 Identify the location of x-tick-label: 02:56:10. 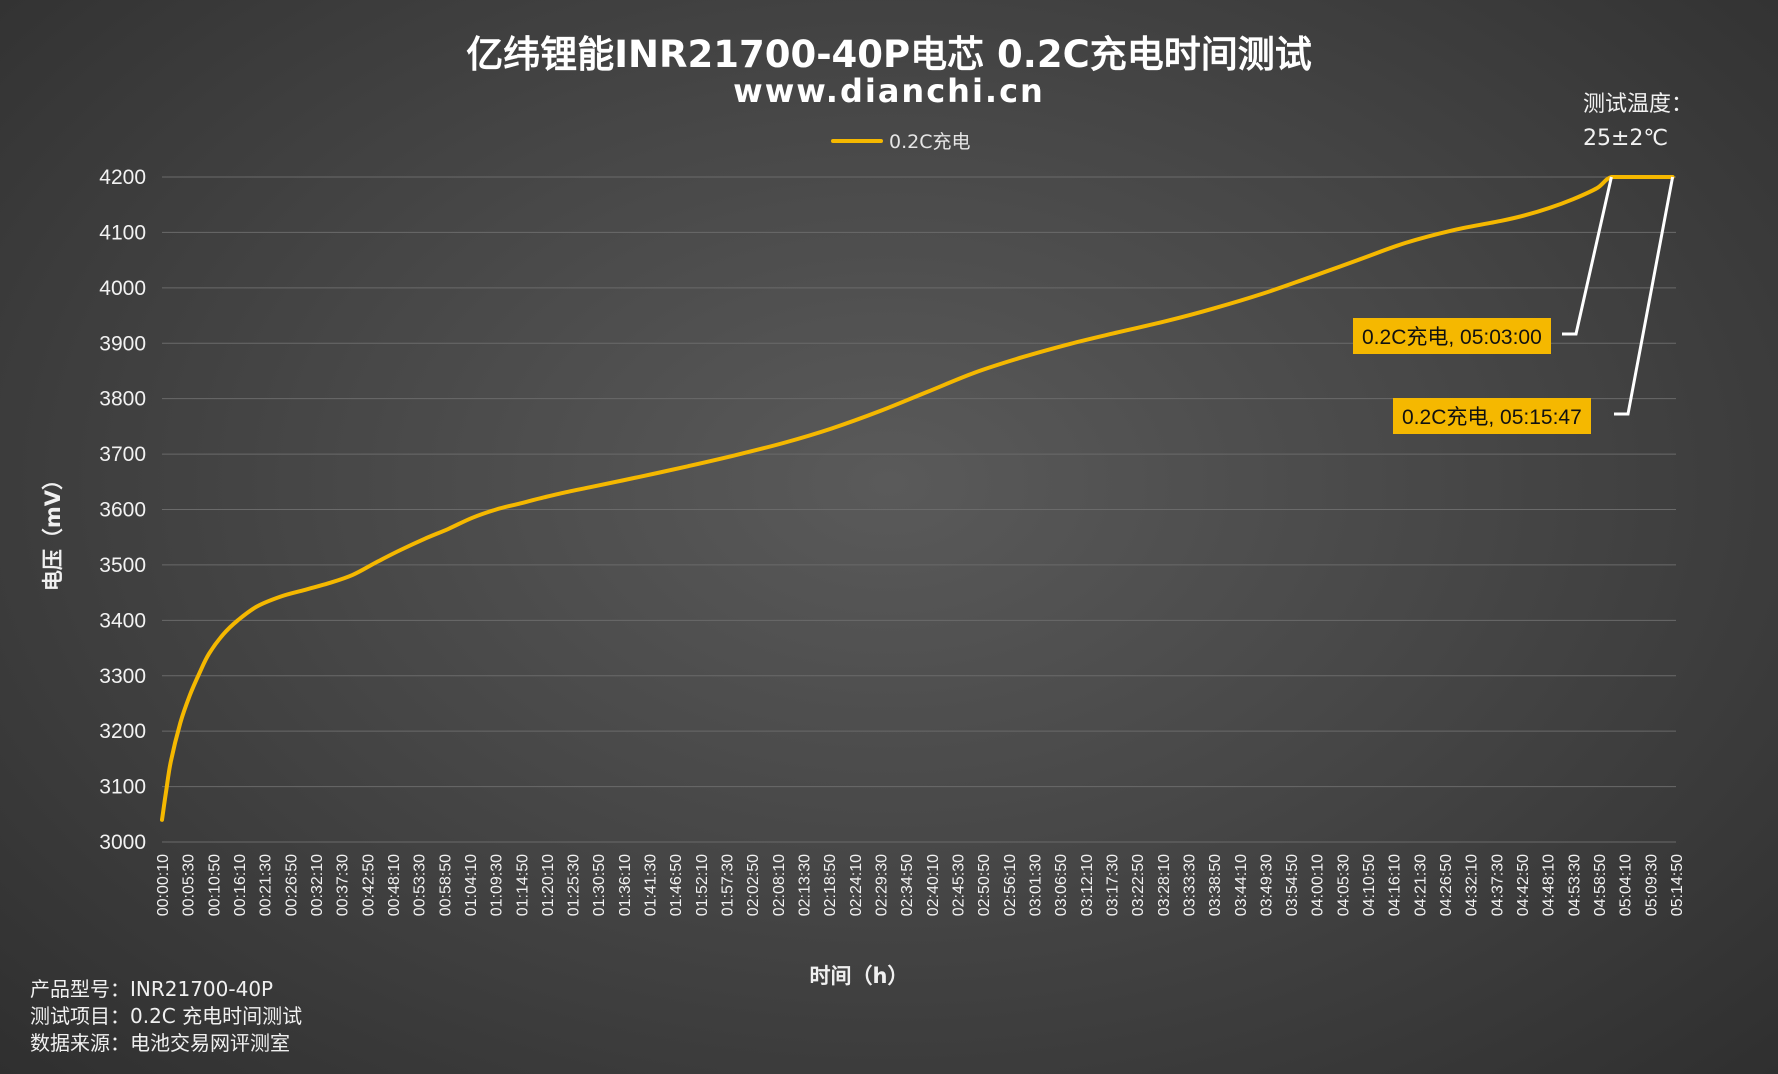
(1010, 885).